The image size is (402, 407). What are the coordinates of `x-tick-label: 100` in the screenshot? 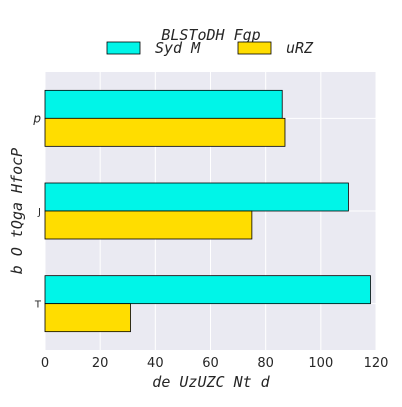 It's located at (320, 363).